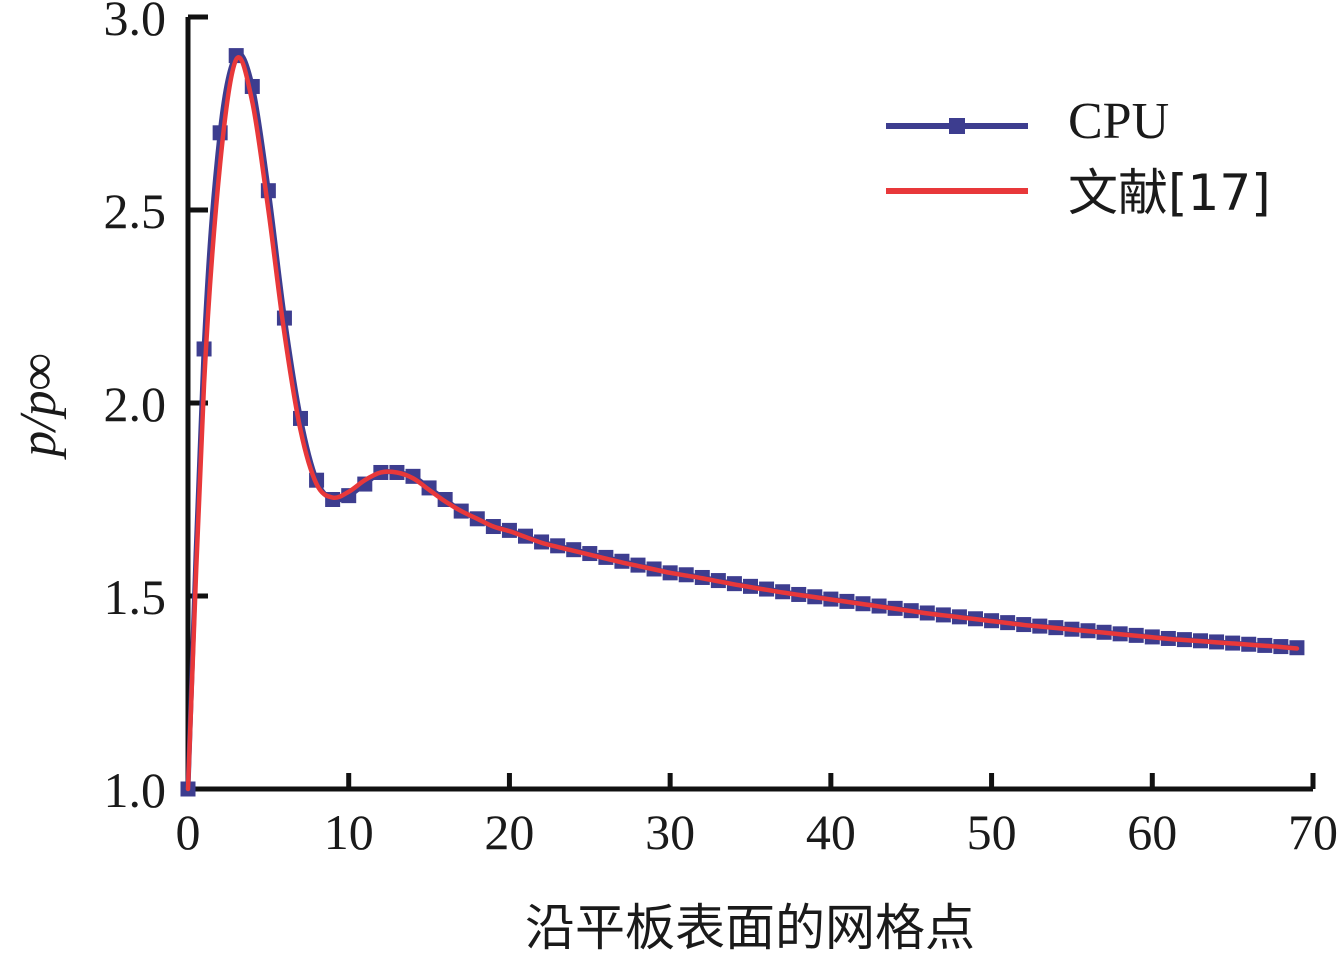  I want to click on x-tick-label: 20, so click(509, 832).